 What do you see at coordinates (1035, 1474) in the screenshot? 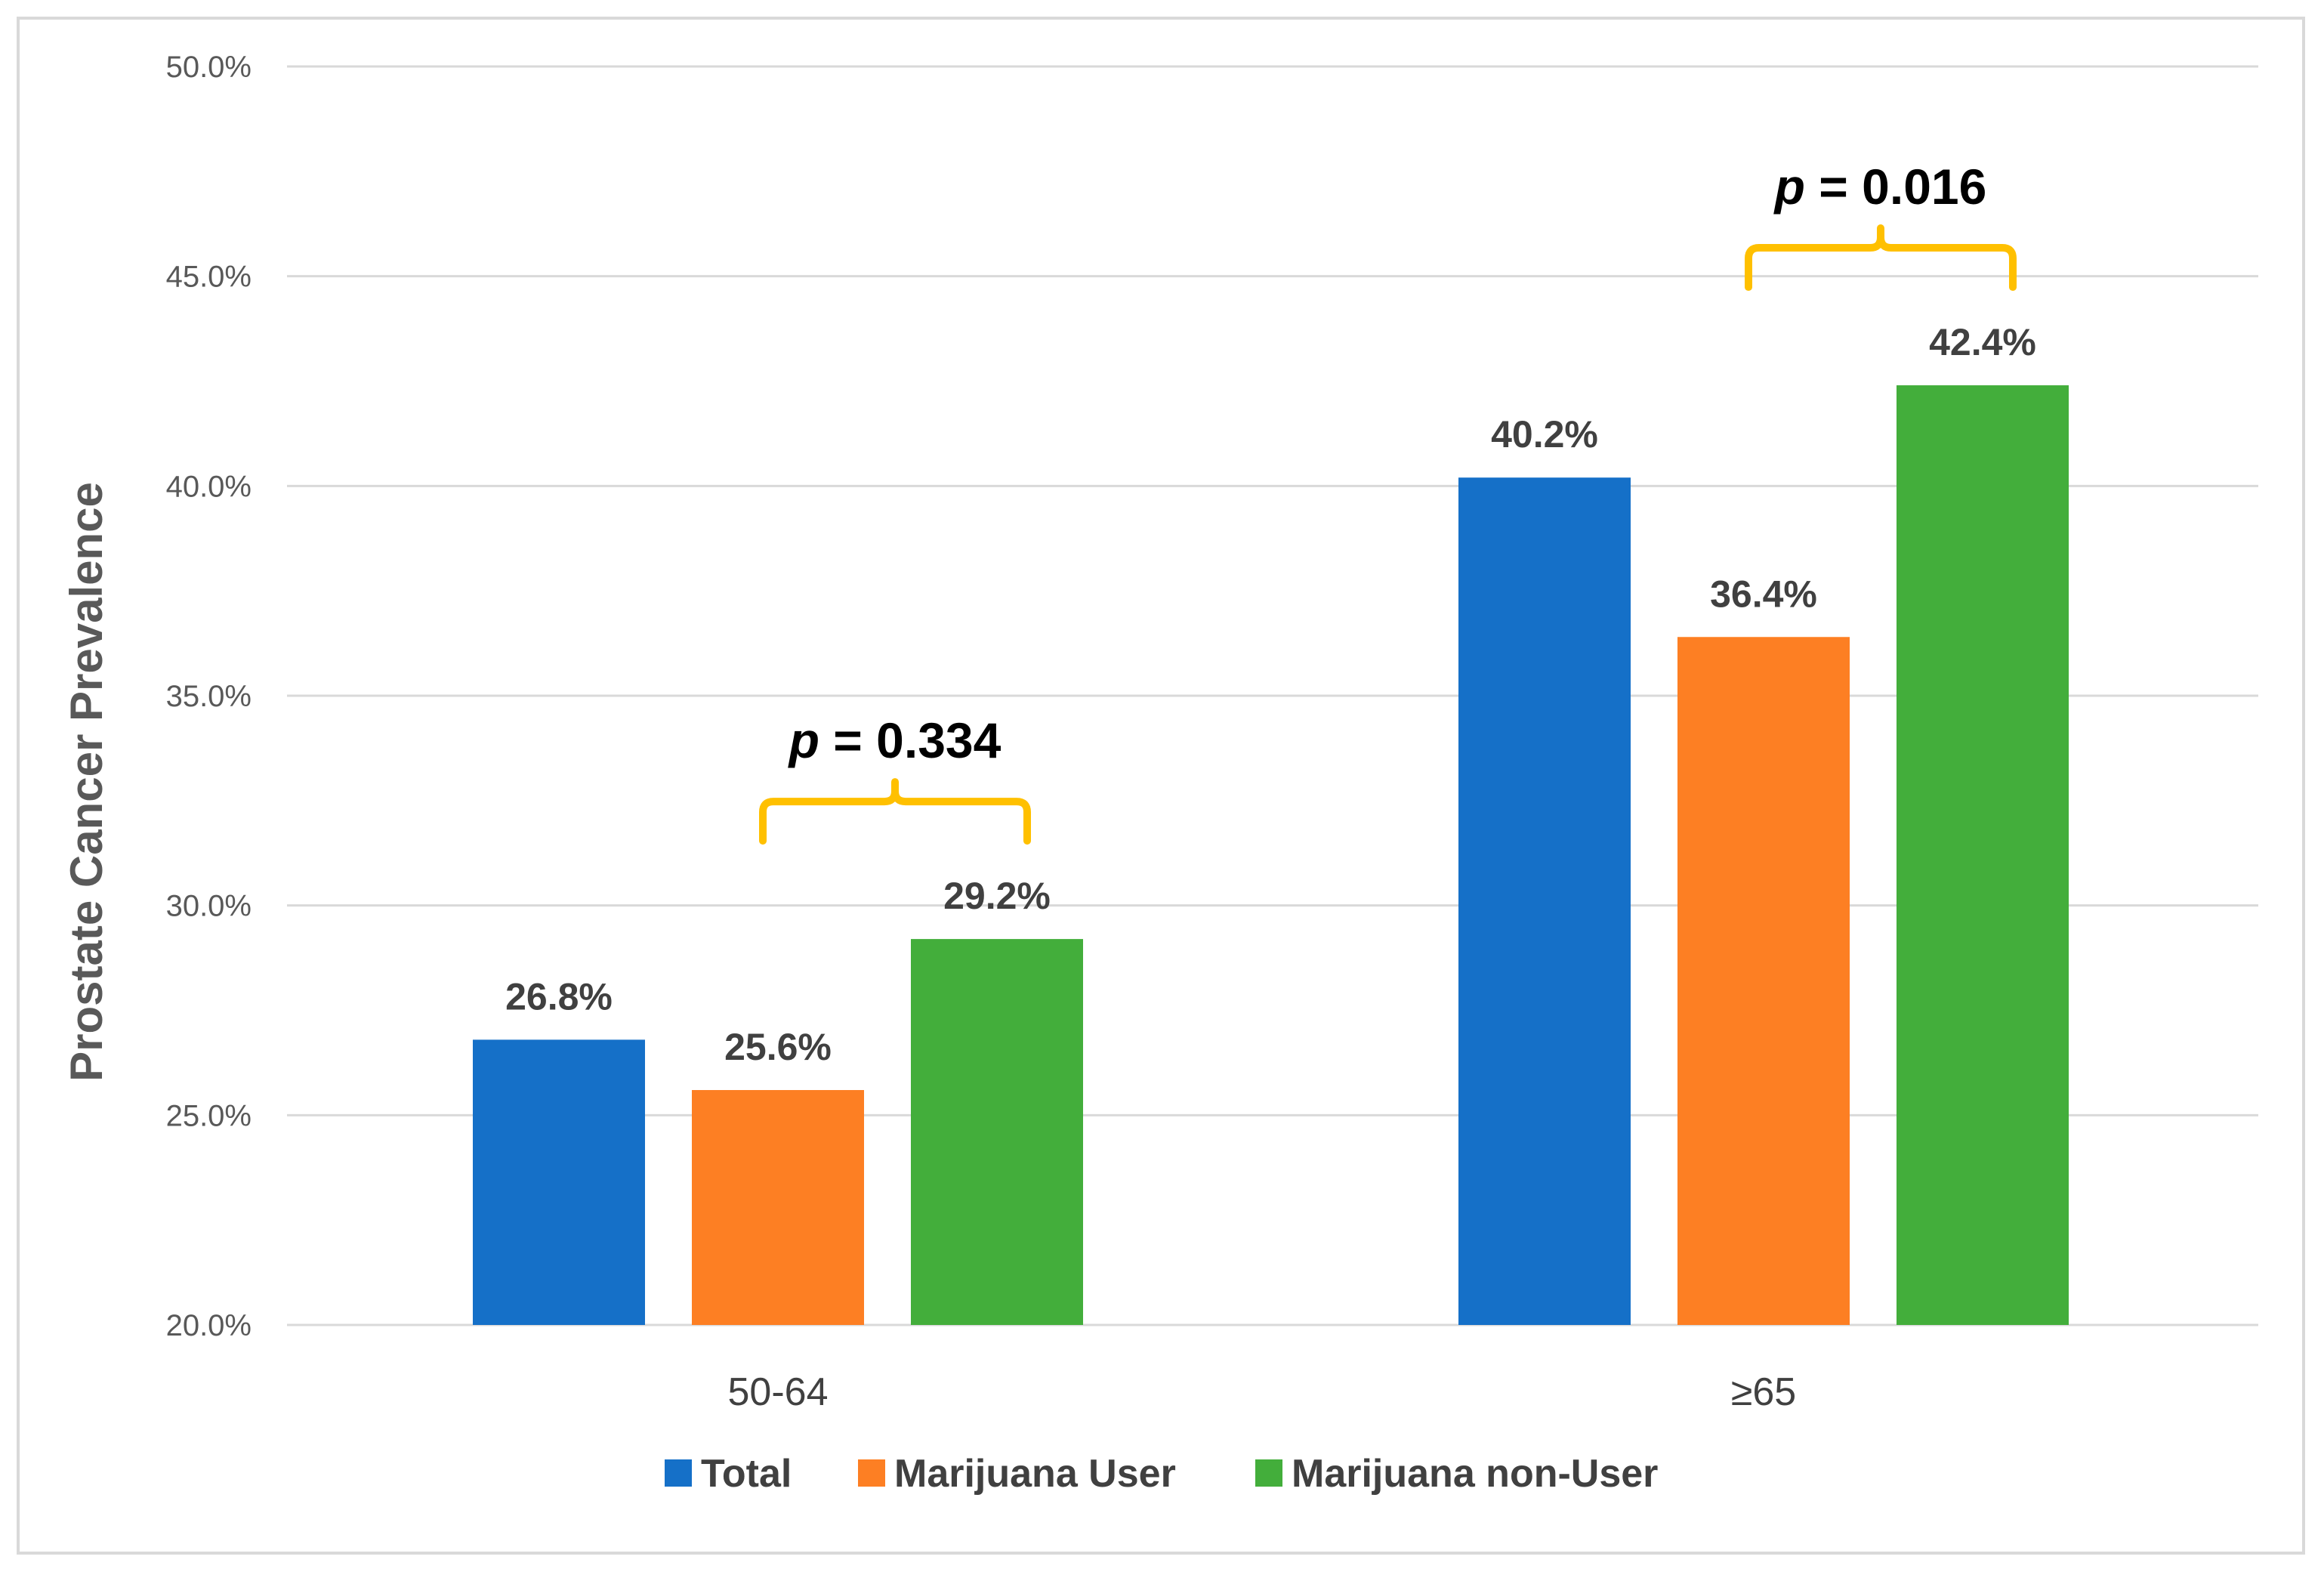
I see `legend-label: Marijuana User` at bounding box center [1035, 1474].